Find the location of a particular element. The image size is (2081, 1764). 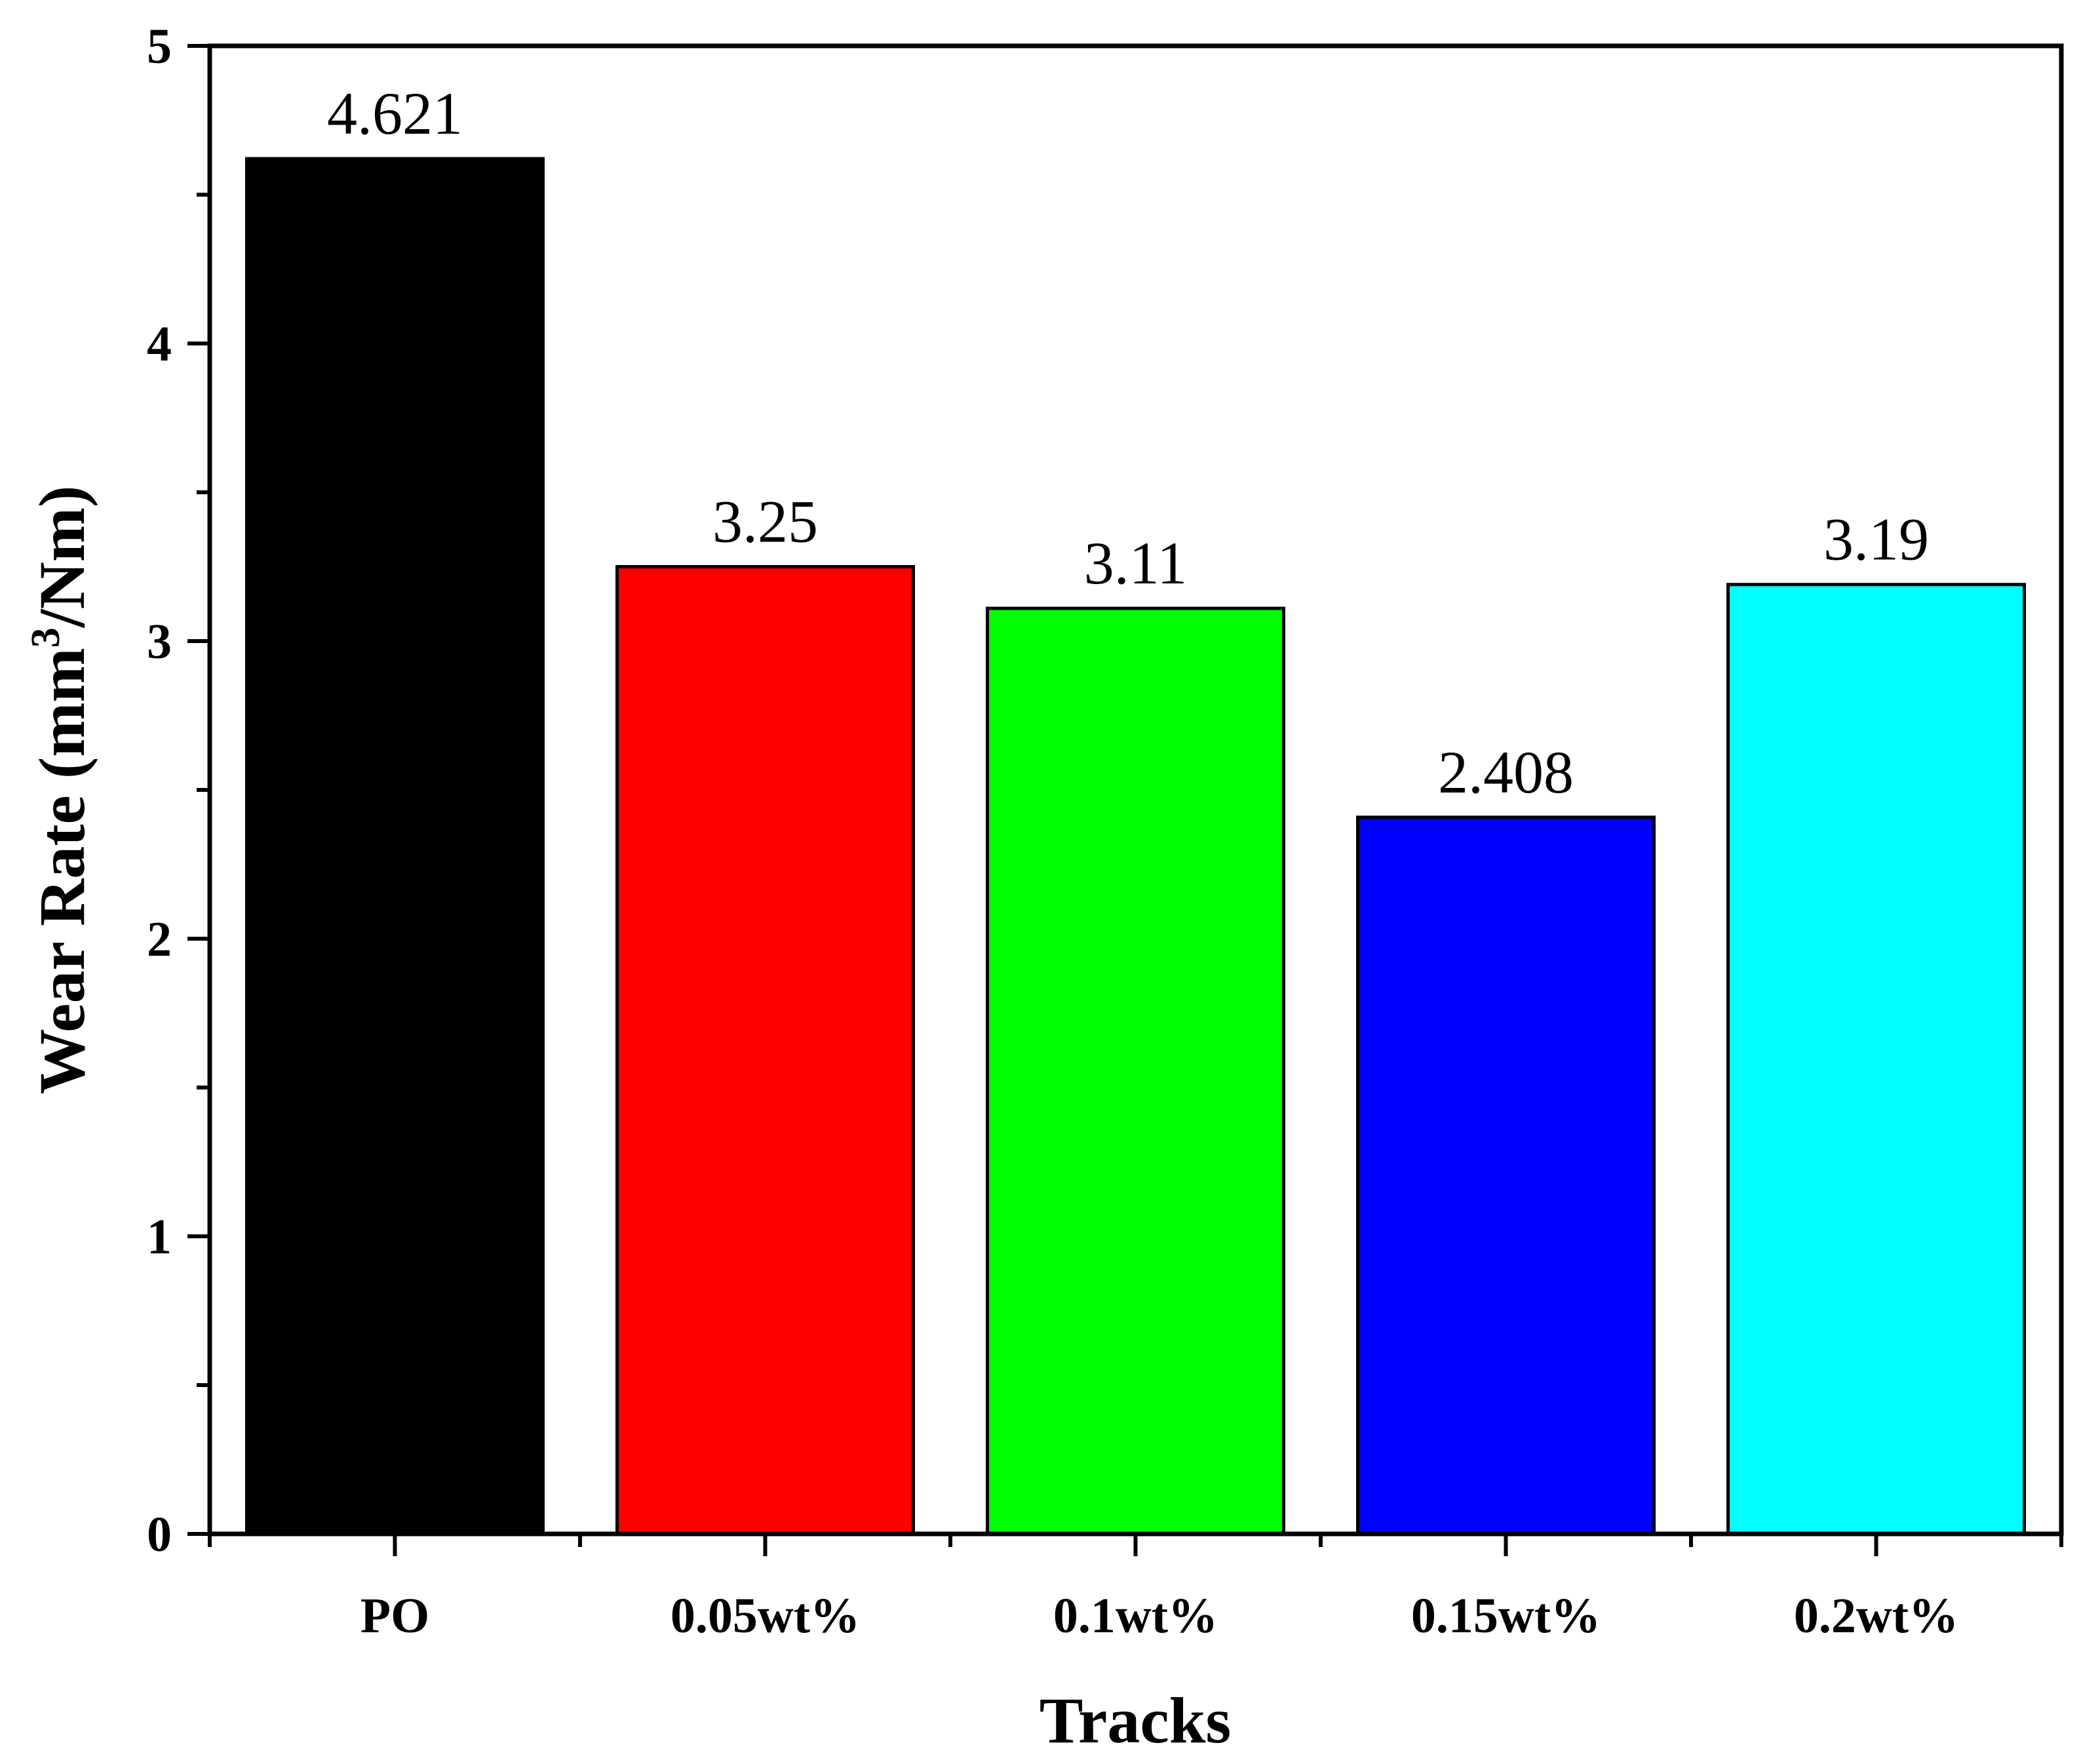

x-tick-label-4: 0.2wt% is located at coordinates (1876, 1615).